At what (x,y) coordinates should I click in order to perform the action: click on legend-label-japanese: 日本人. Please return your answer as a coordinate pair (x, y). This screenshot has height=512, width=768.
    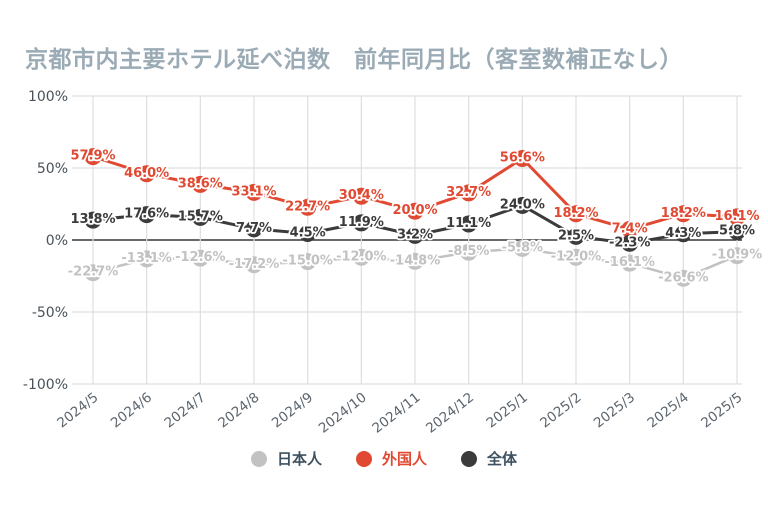
    Looking at the image, I should click on (299, 459).